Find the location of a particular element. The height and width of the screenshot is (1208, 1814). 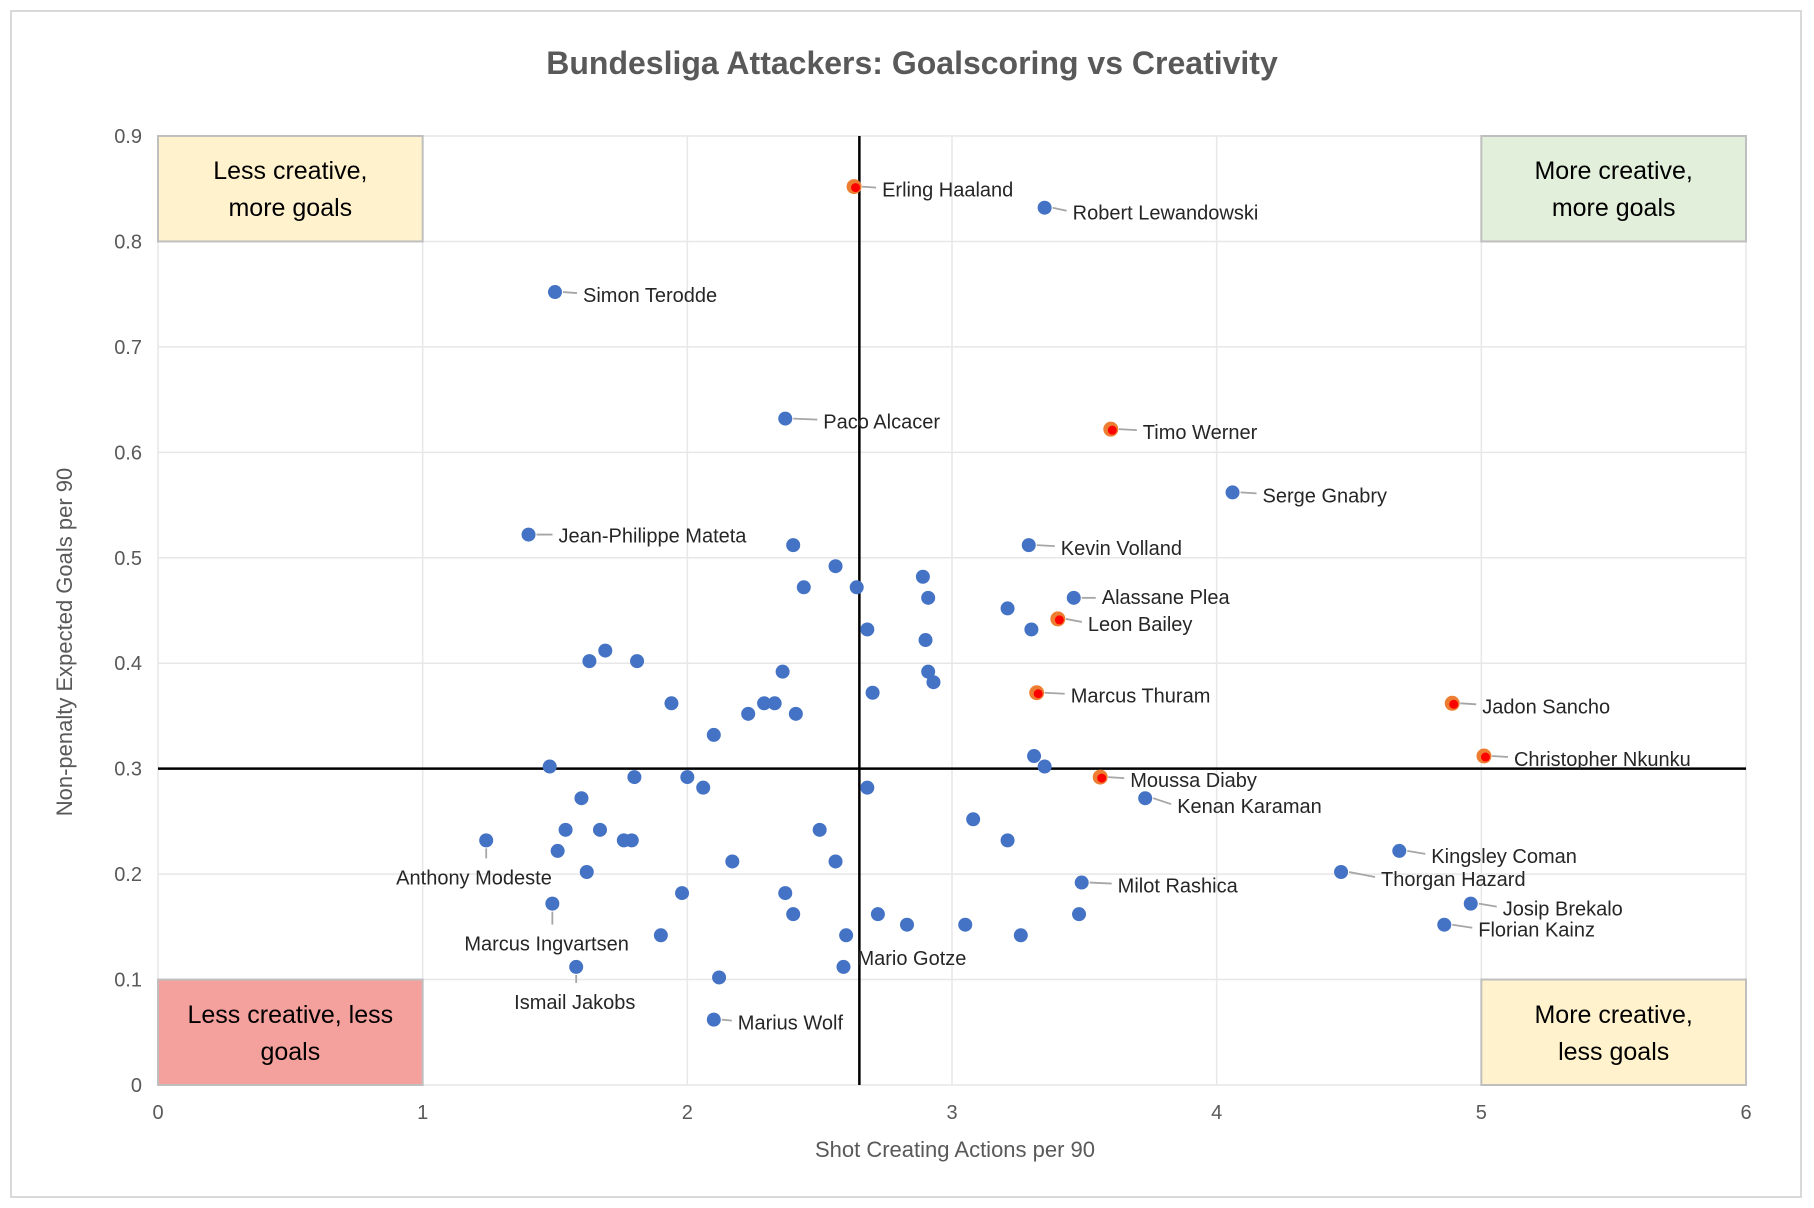

point-label: Anthony Modeste is located at coordinates (474, 878).